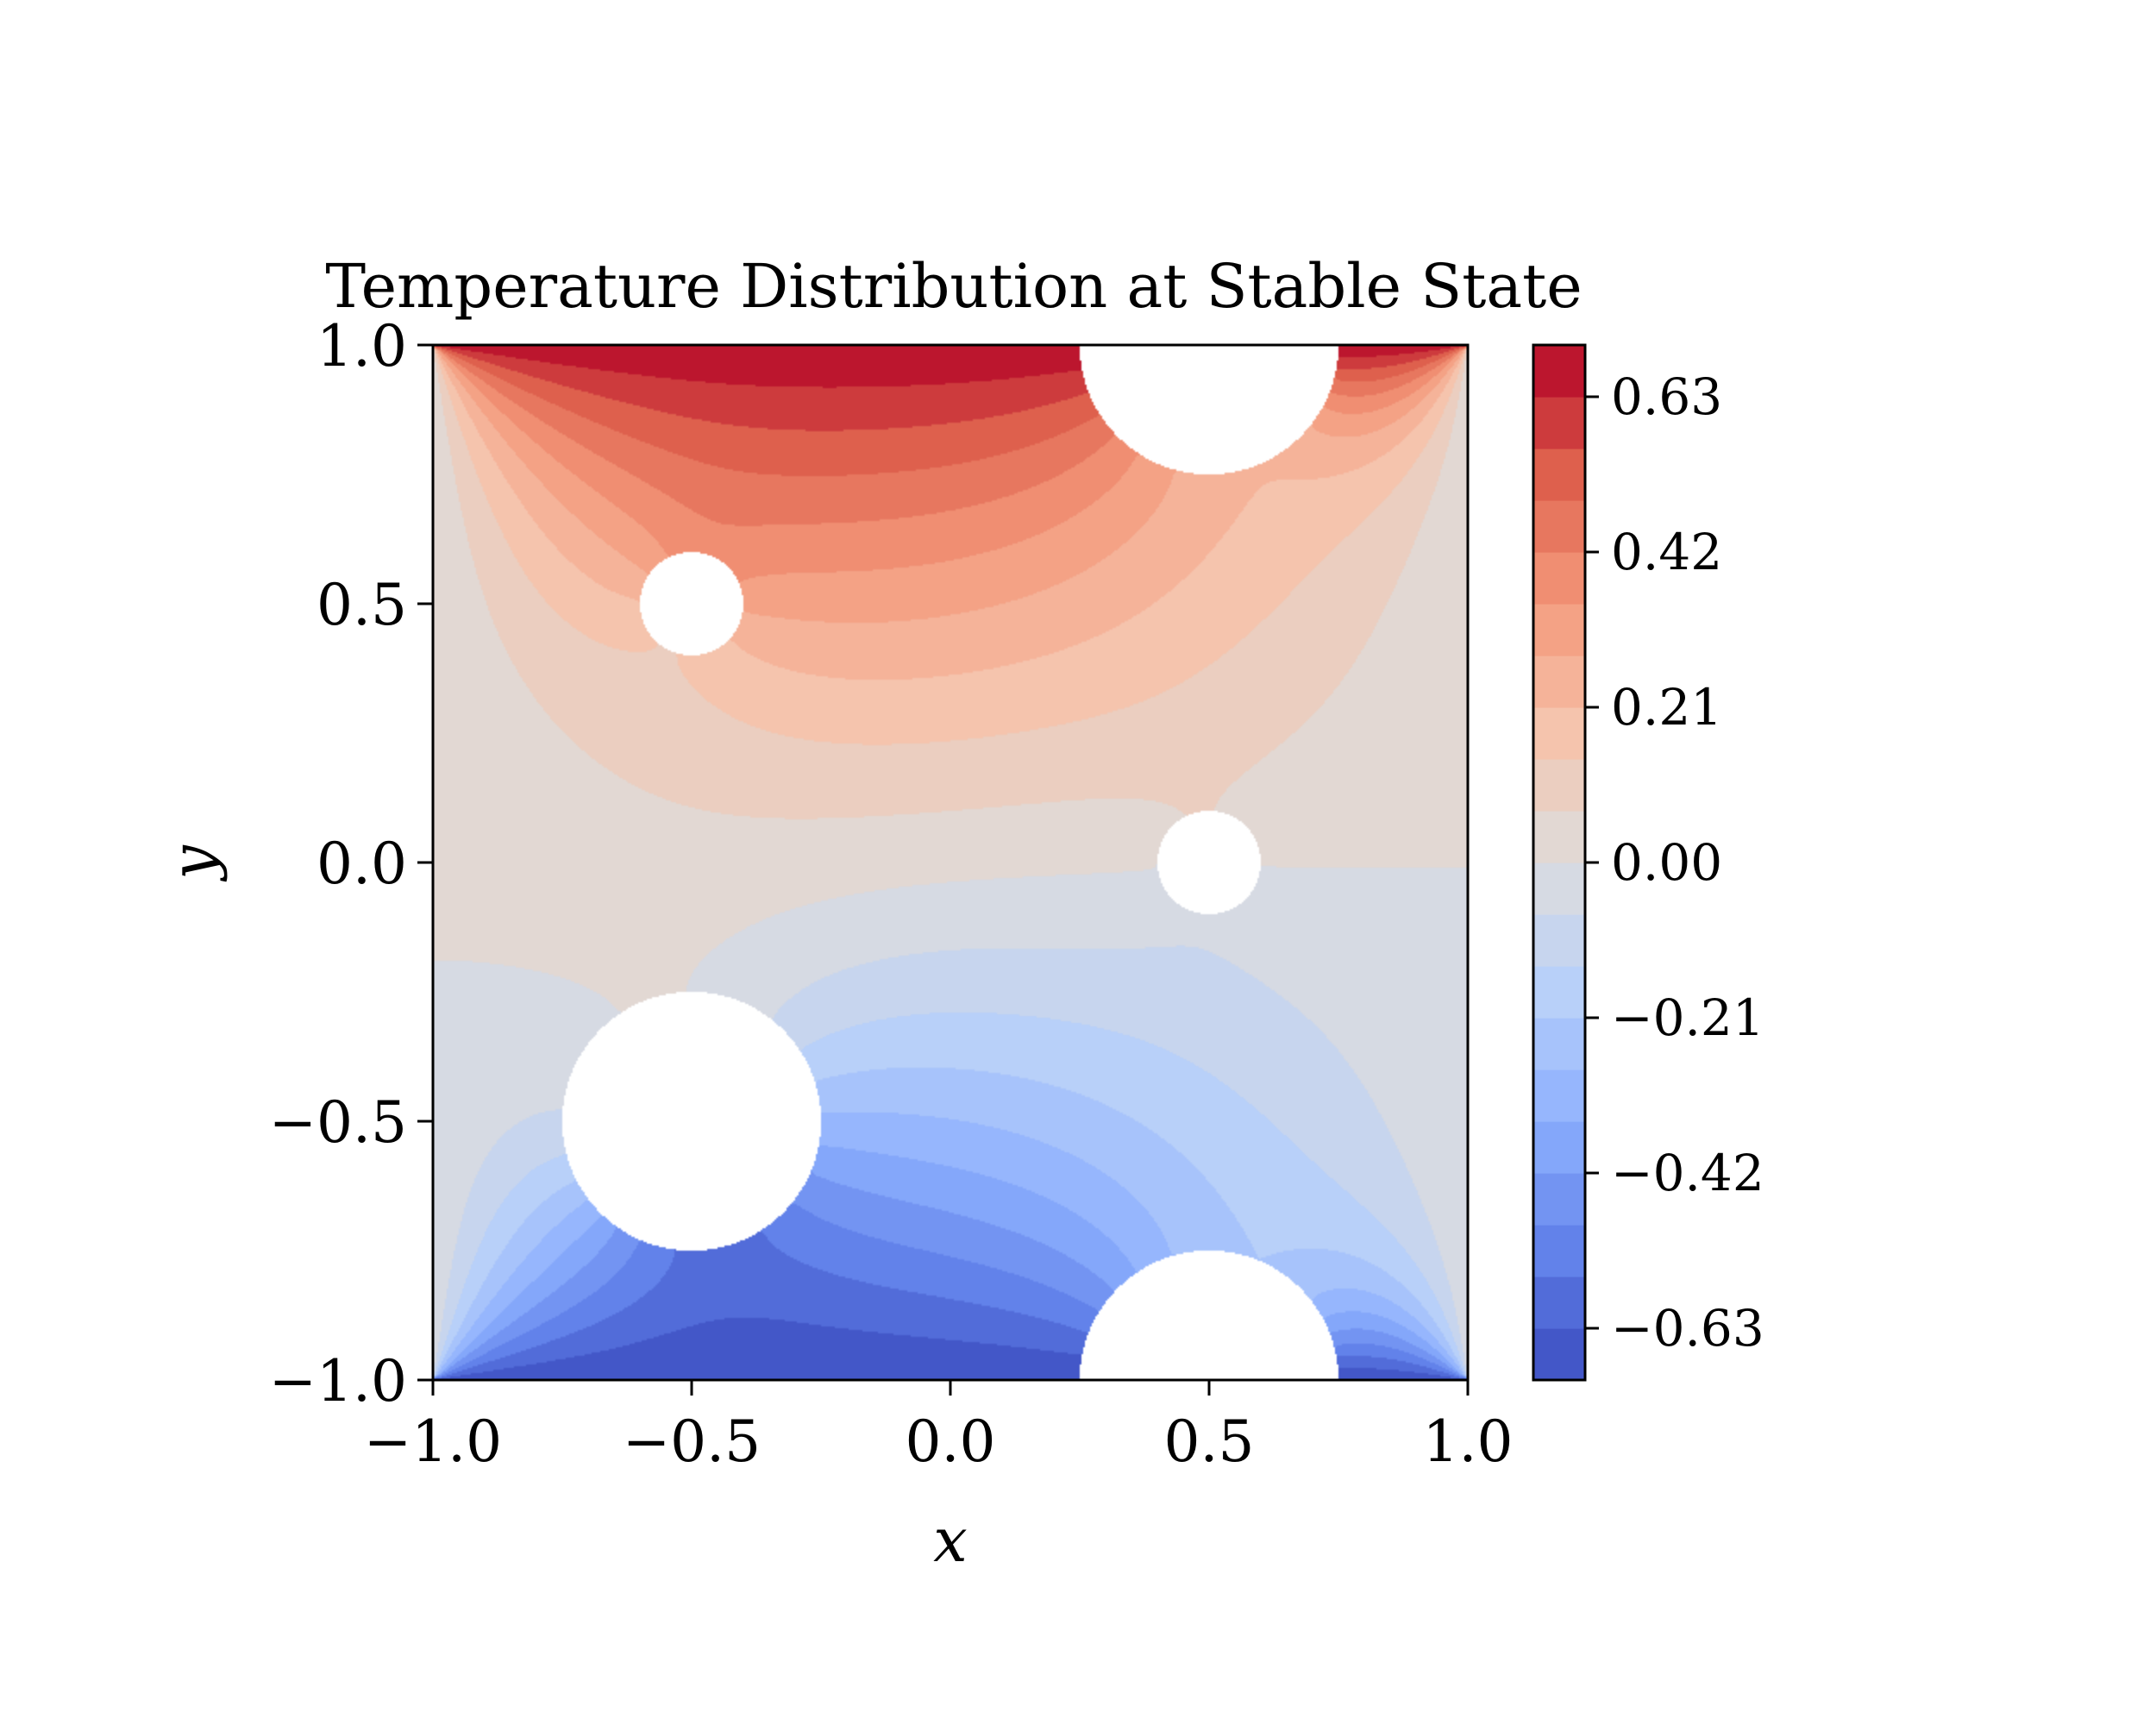 This screenshot has width=2156, height=1725. I want to click on y-tick-label: −0.5, so click(338, 1123).